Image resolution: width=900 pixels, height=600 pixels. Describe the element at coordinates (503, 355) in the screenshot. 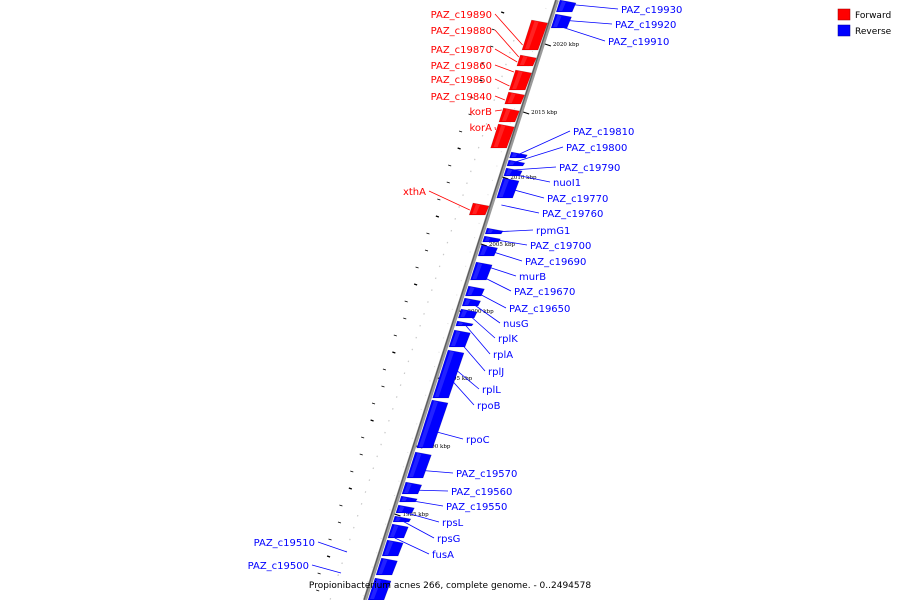

I see `reverse-gene-label: rplA` at that location.